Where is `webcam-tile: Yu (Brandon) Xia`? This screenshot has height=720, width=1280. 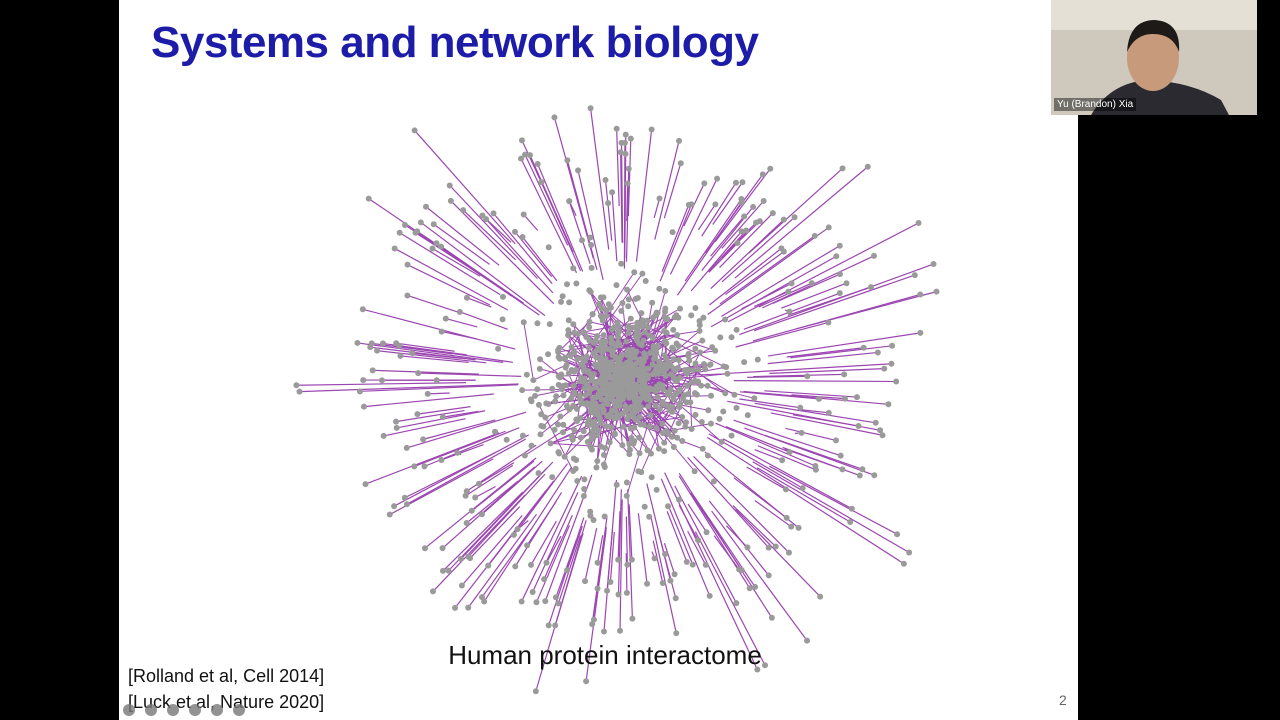 webcam-tile: Yu (Brandon) Xia is located at coordinates (1154, 57).